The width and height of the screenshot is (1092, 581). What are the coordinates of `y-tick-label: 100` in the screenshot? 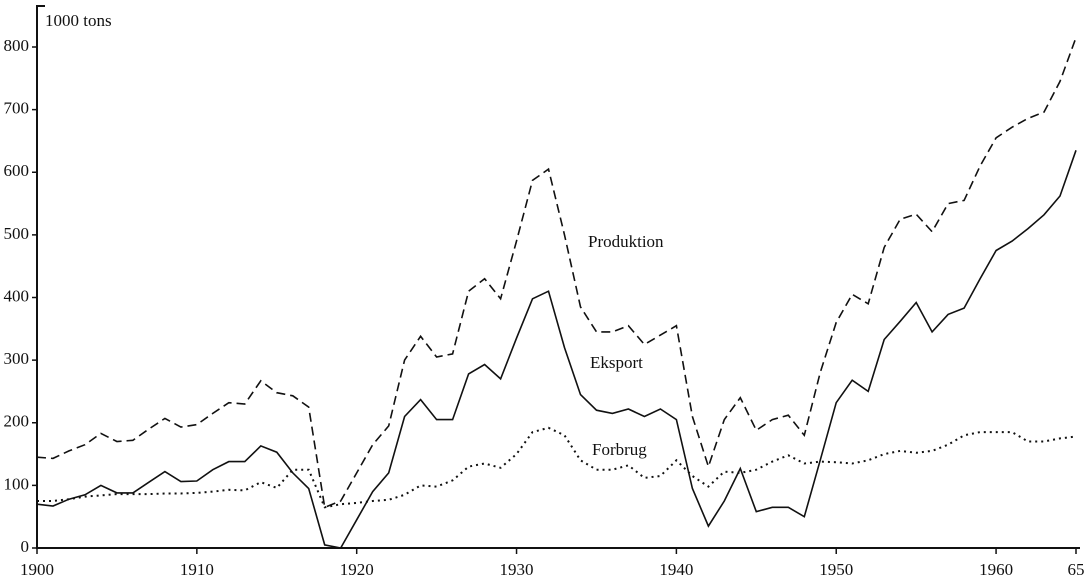 It's located at (17, 483).